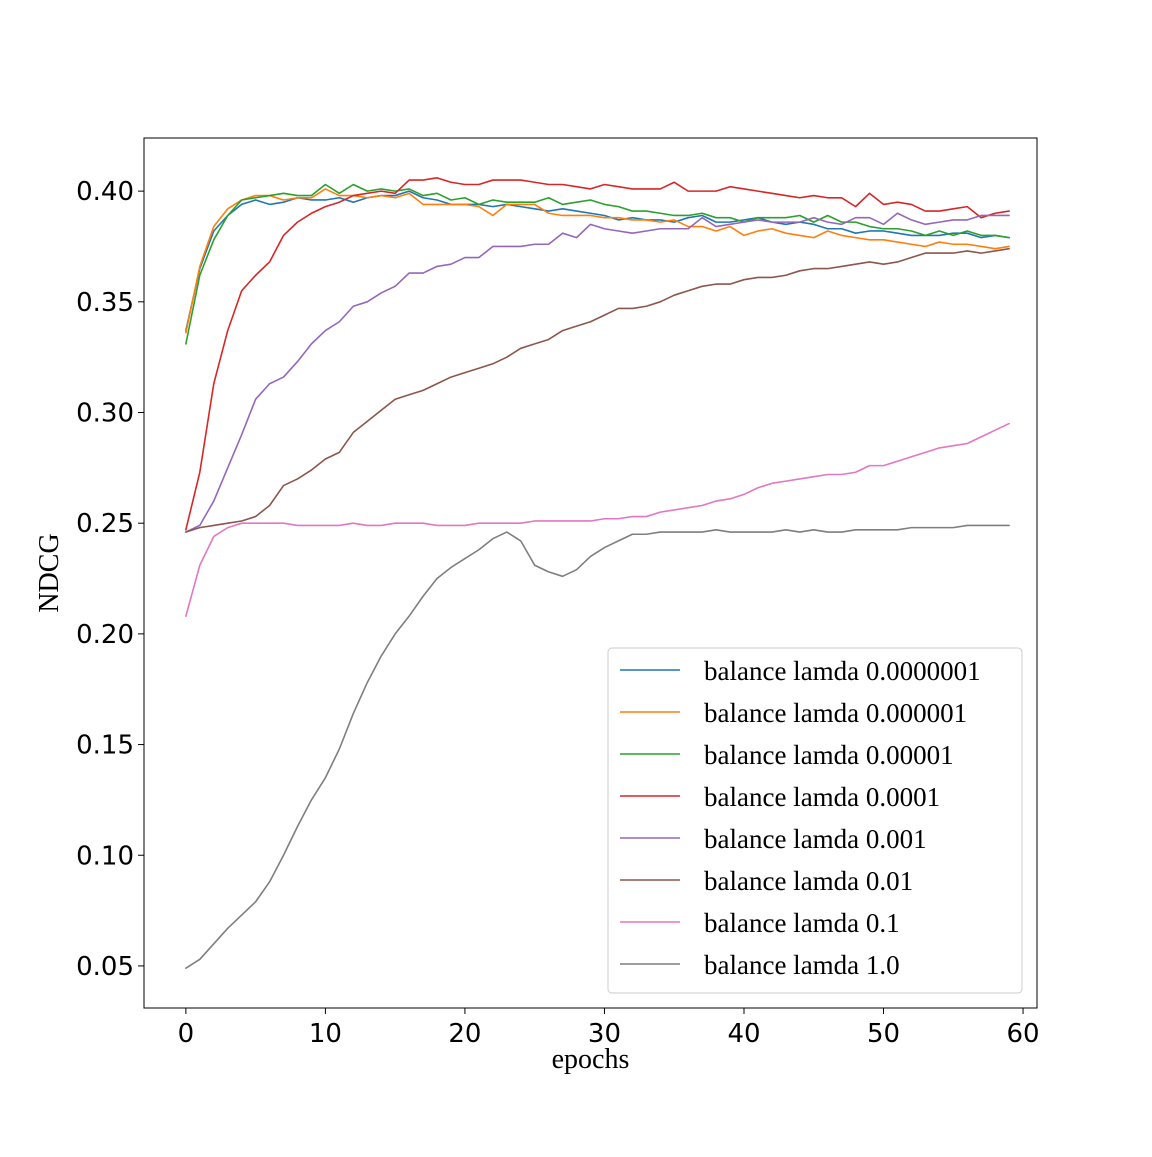 The image size is (1152, 1157). Describe the element at coordinates (815, 839) in the screenshot. I see `legend-label-4: balance lamda 0.001` at that location.